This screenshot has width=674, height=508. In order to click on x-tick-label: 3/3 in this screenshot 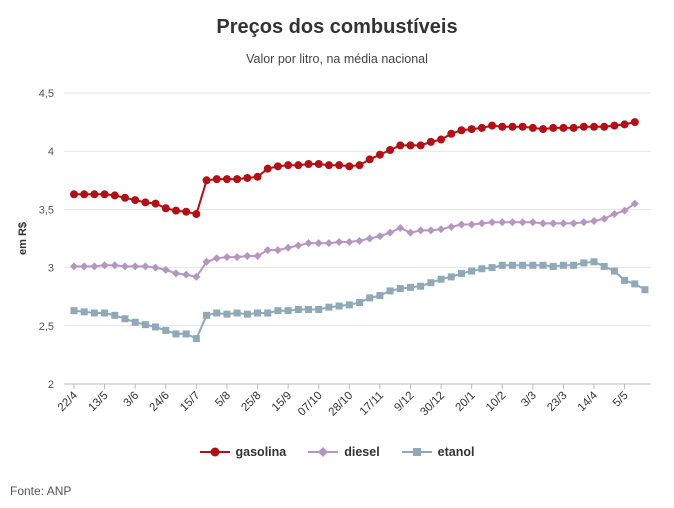, I will do `click(529, 400)`.